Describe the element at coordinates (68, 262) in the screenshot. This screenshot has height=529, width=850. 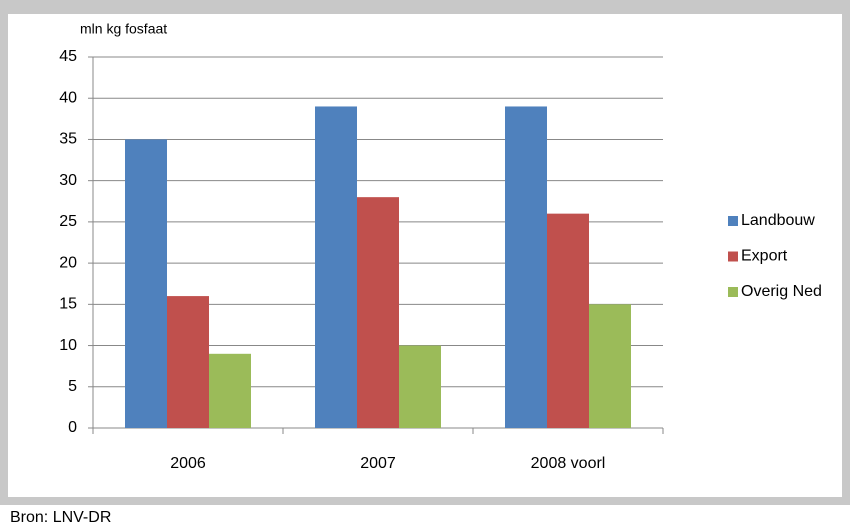
I see `y-tick-label: 20` at that location.